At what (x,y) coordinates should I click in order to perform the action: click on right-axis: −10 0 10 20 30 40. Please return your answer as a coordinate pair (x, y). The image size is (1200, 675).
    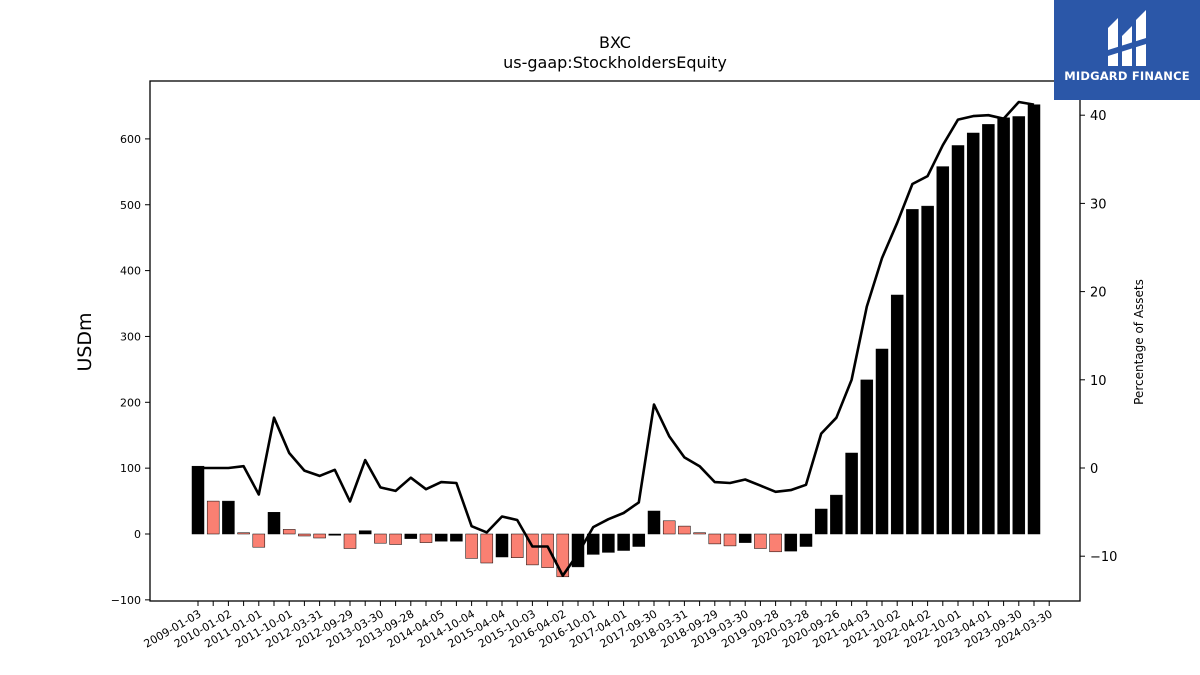
    Looking at the image, I should click on (1098, 337).